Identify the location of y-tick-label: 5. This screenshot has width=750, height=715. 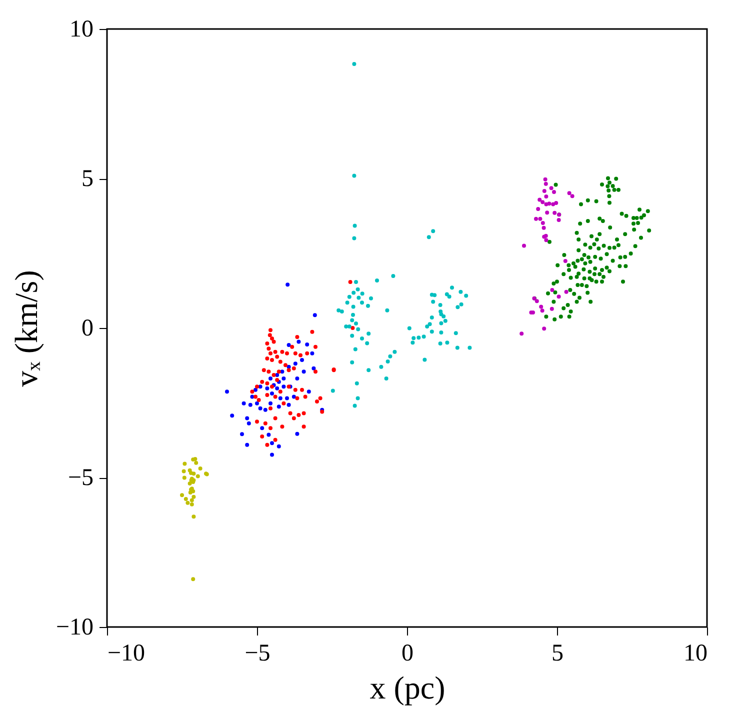
(88, 179).